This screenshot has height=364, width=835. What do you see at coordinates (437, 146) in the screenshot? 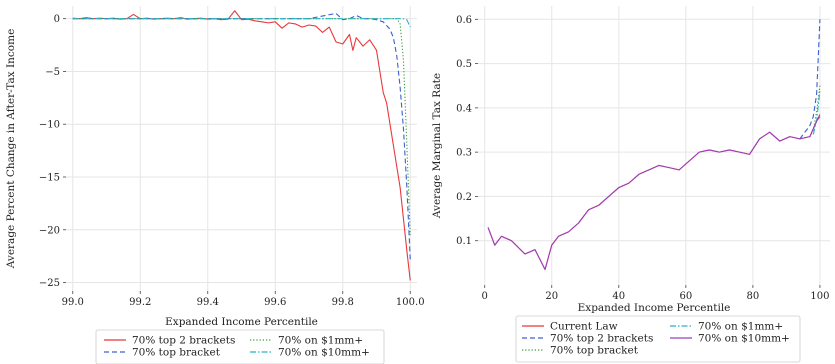
I see `y-axis-label: Average Marginal Tax Rate` at bounding box center [437, 146].